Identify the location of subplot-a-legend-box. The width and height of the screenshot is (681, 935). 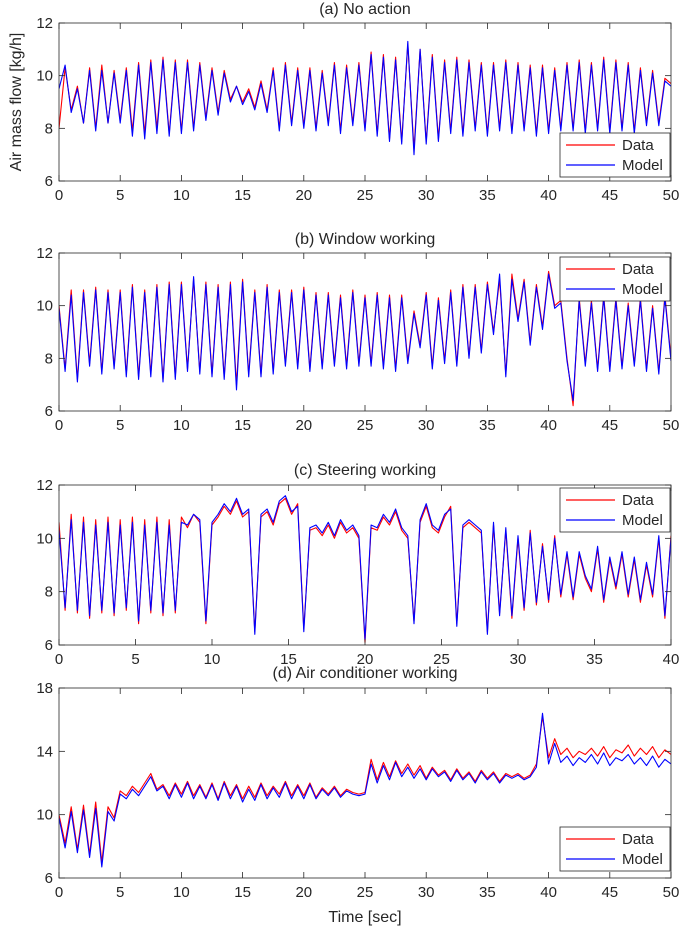
(615, 155).